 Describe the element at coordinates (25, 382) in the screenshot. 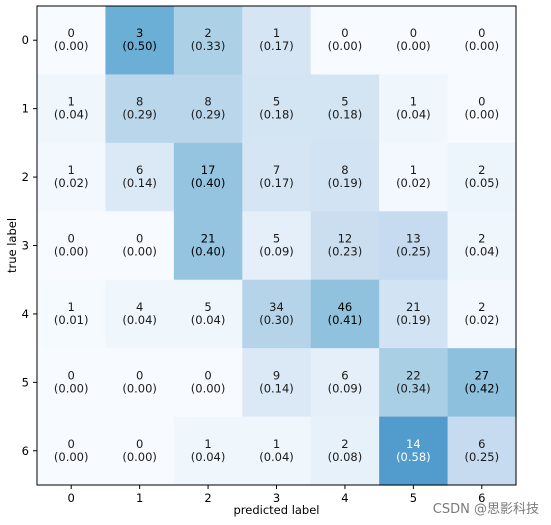

I see `y-tick-label: 5` at that location.